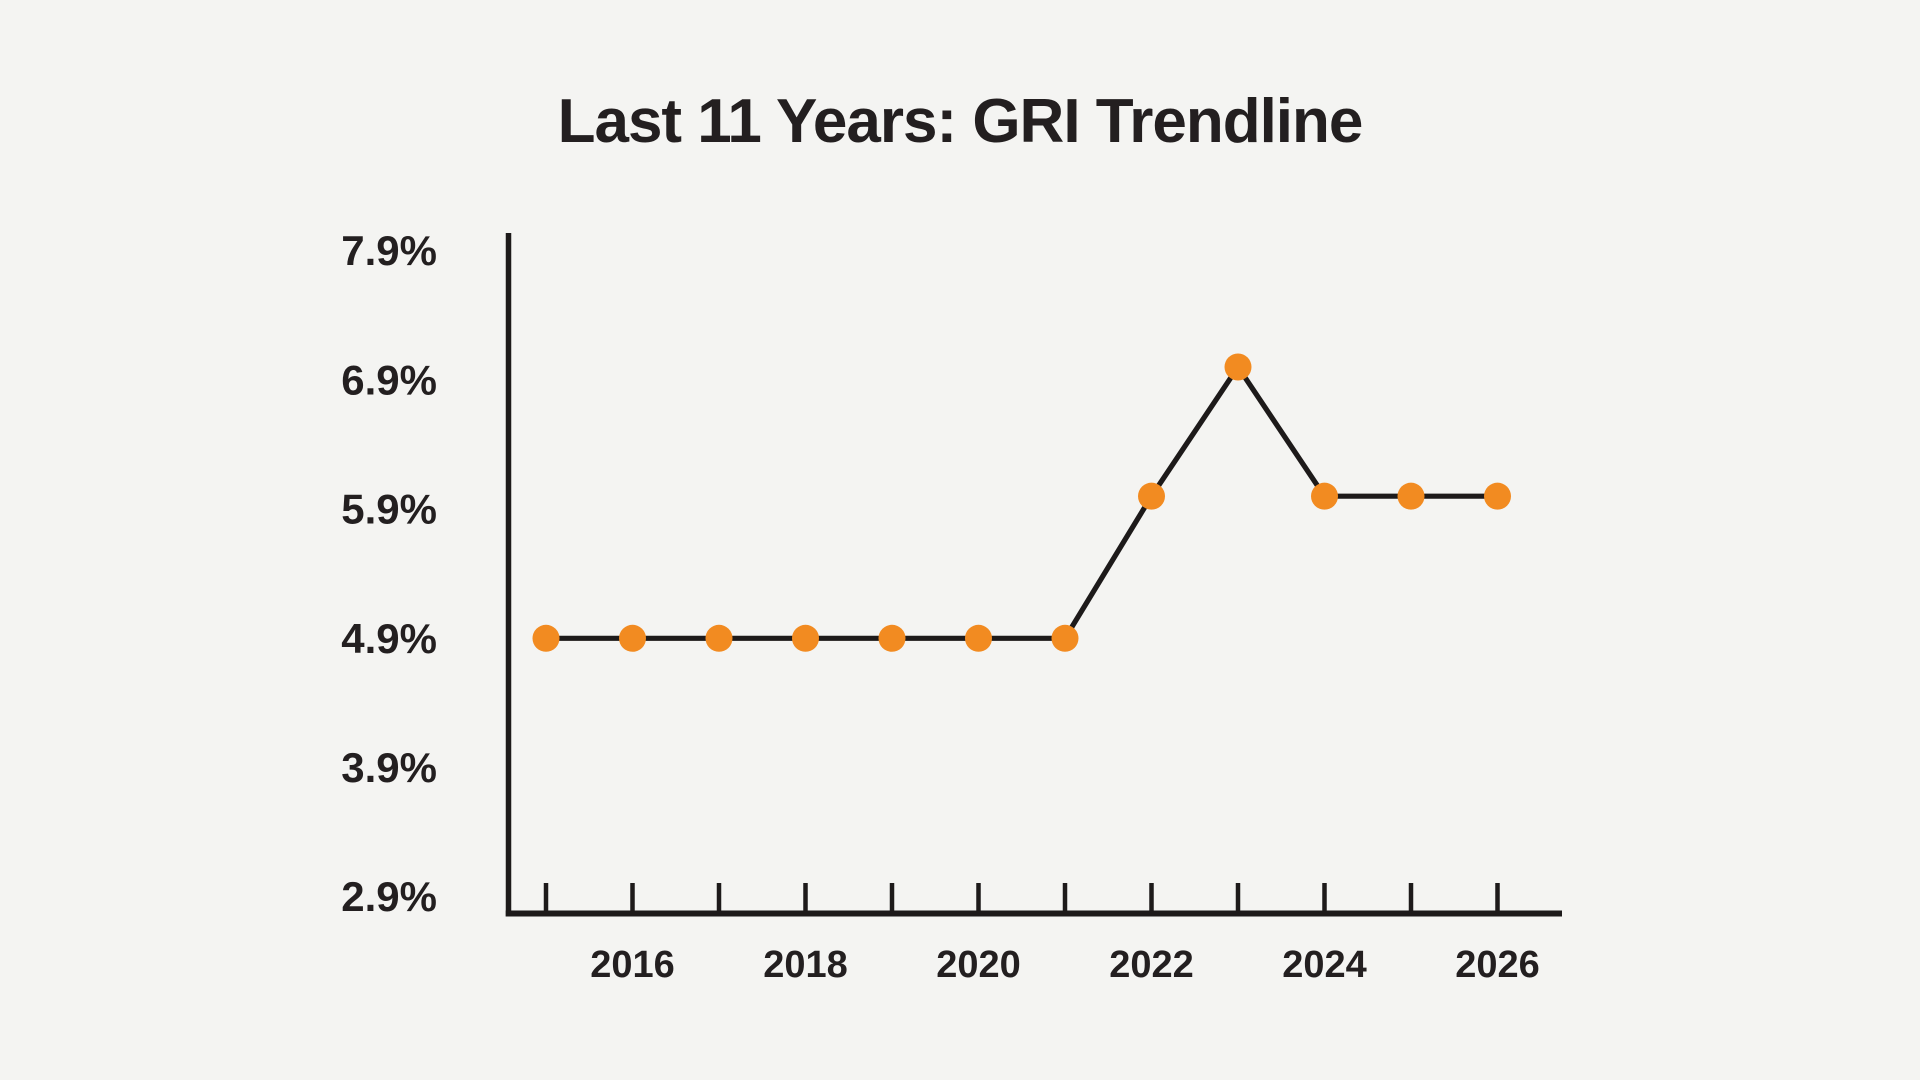 The width and height of the screenshot is (1920, 1080). I want to click on x-tick-label: 2022, so click(1151, 965).